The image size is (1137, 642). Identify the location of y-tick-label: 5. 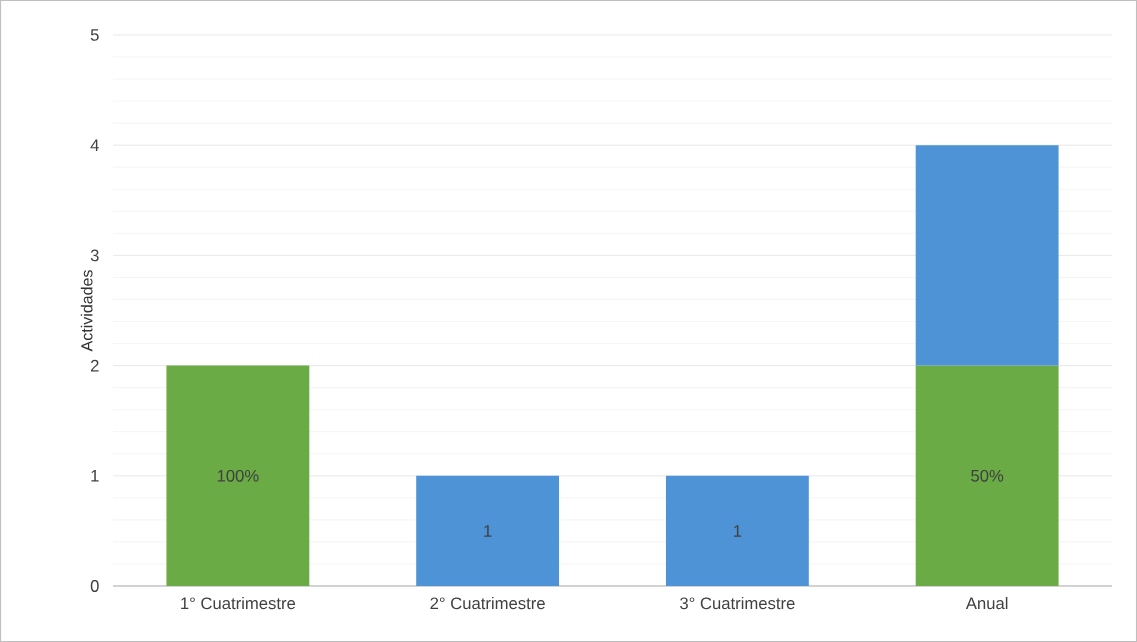
(94, 35).